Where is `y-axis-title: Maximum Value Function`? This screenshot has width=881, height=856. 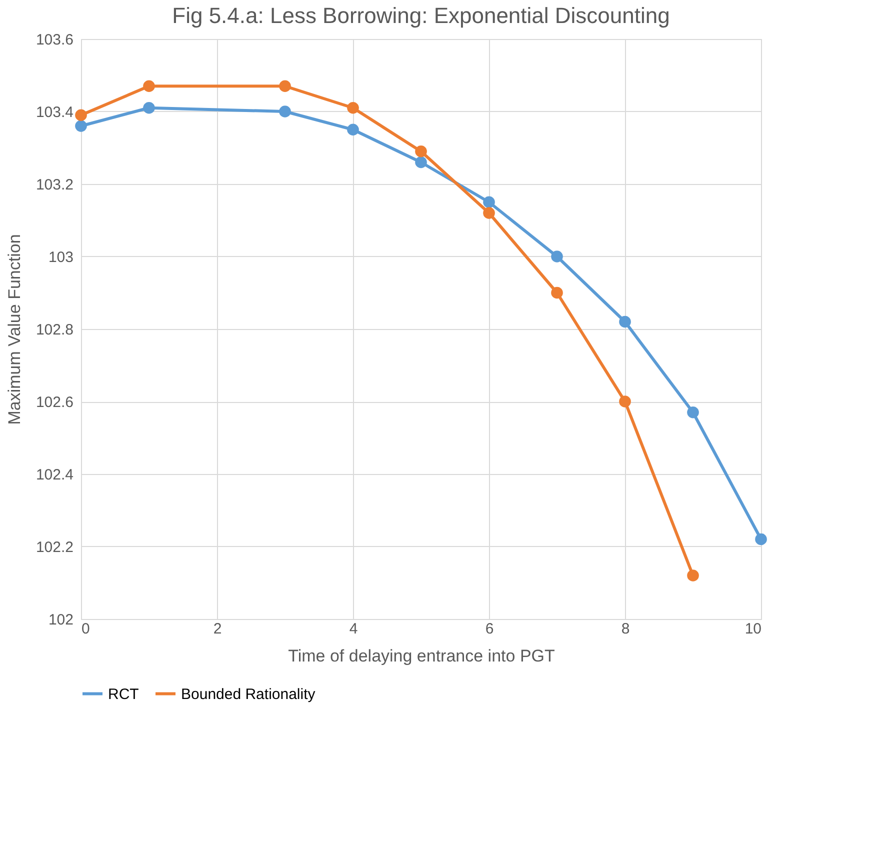
y-axis-title: Maximum Value Function is located at coordinates (14, 329).